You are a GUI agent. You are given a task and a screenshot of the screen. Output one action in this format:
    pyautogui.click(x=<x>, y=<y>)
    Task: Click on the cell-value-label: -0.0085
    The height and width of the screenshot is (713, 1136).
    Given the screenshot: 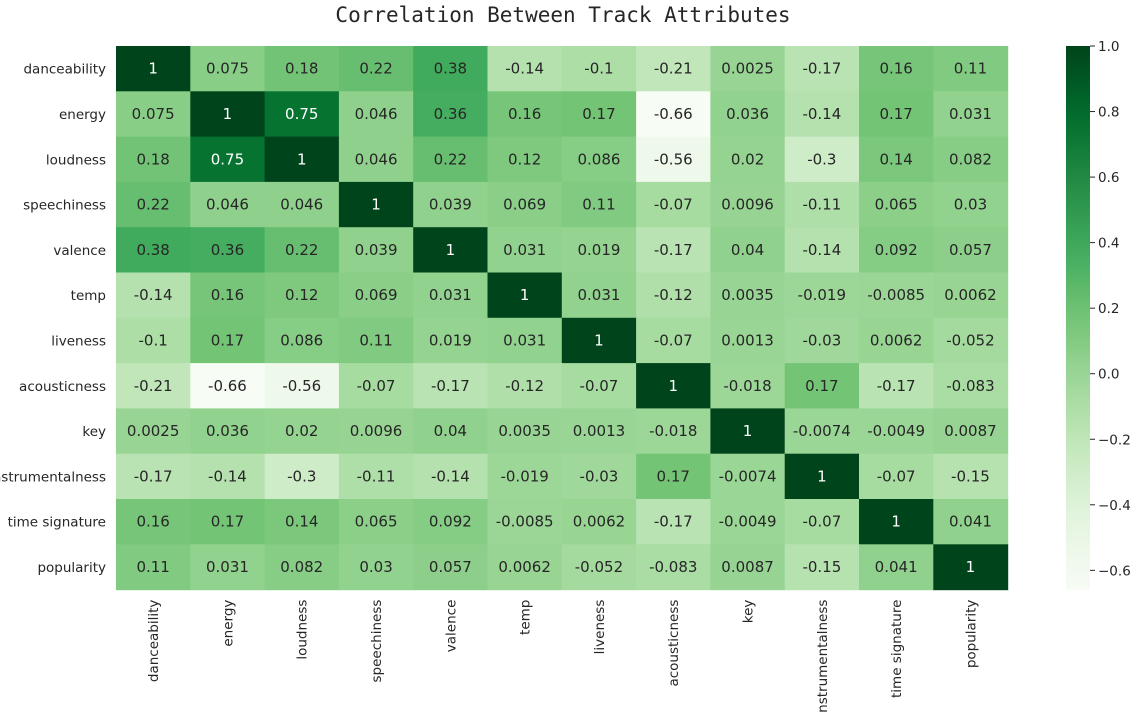 What is the action you would take?
    pyautogui.click(x=525, y=522)
    